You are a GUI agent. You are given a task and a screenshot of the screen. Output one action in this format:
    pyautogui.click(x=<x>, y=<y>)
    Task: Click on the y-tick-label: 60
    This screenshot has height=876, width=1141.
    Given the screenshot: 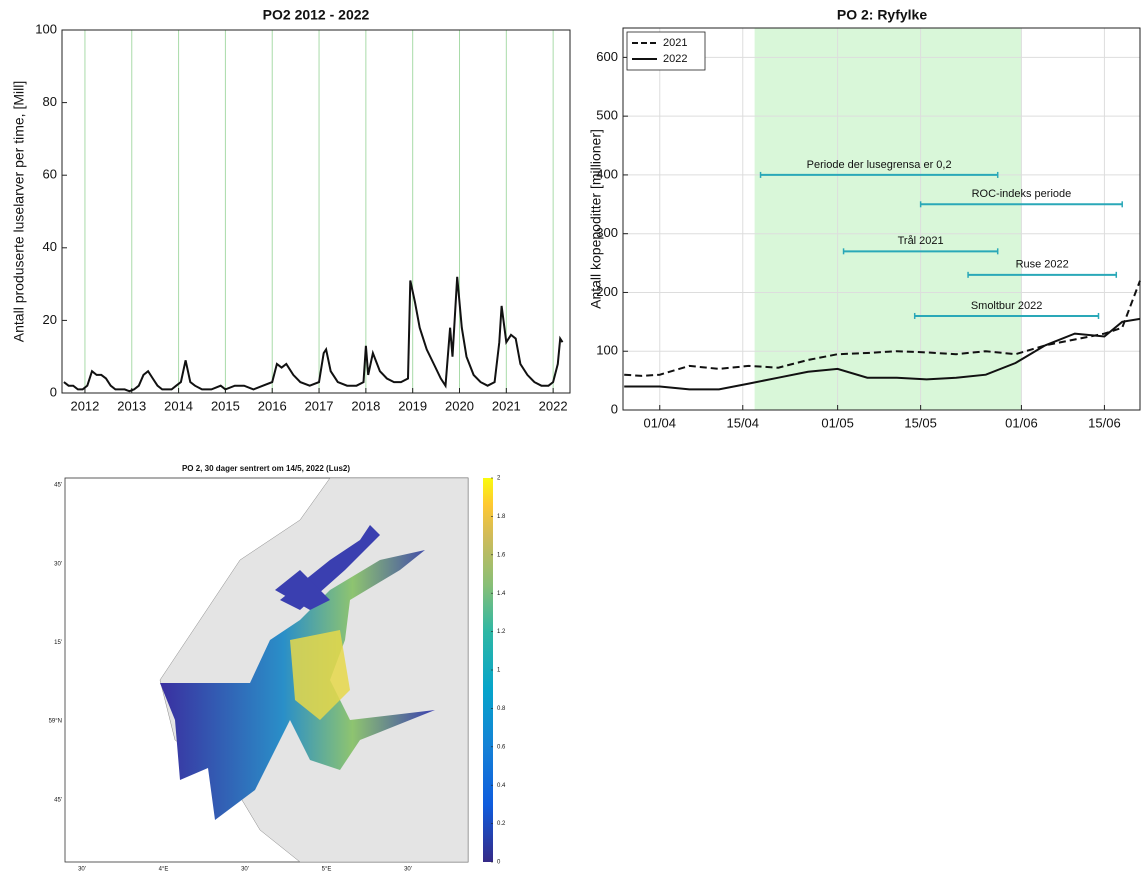 What is the action you would take?
    pyautogui.click(x=50, y=174)
    